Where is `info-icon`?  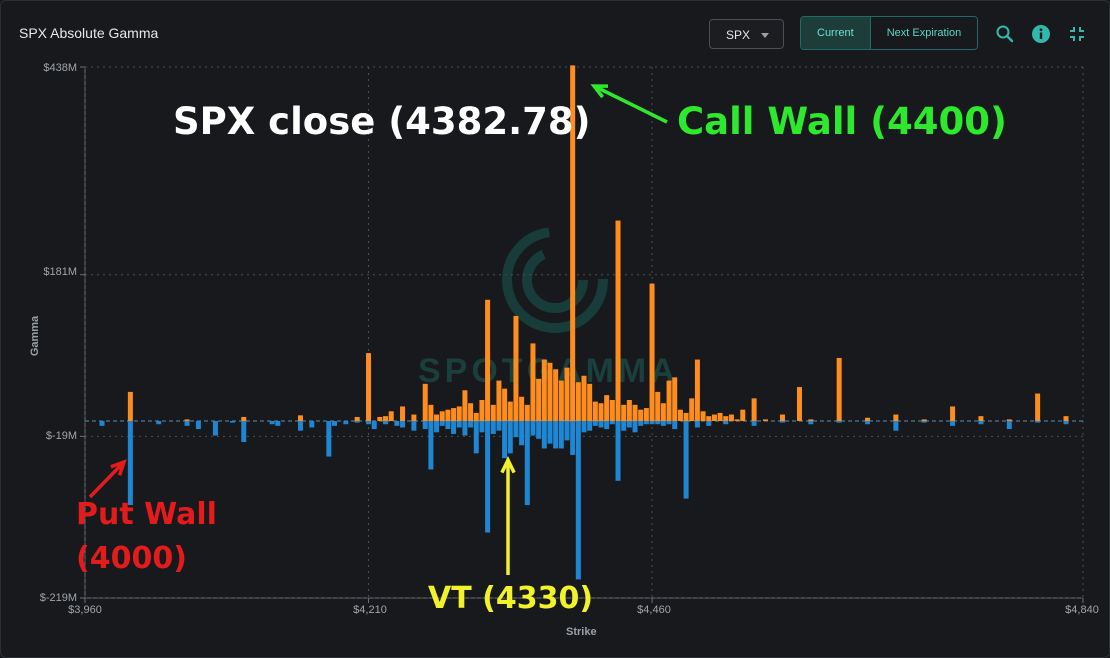 info-icon is located at coordinates (1041, 34).